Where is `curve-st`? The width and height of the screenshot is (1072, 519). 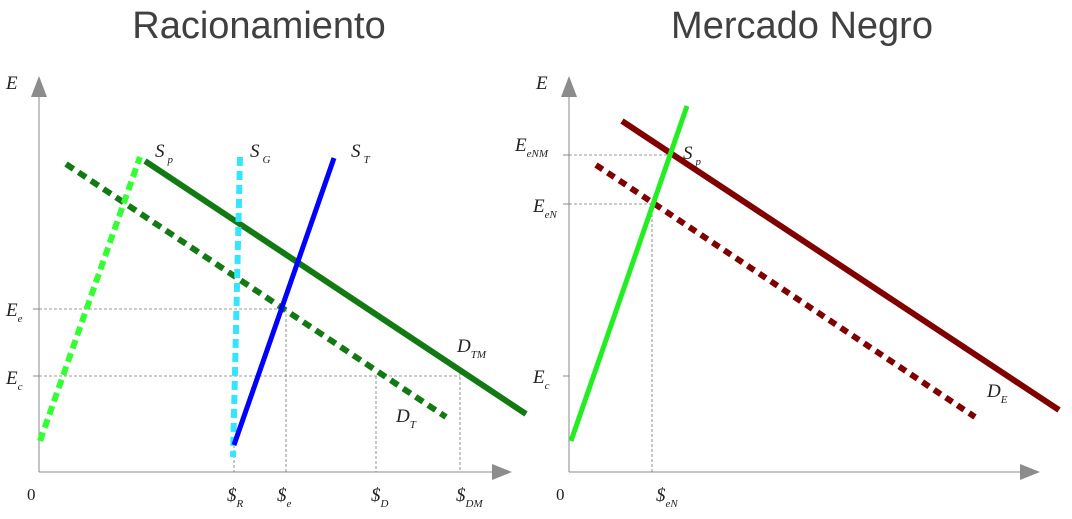 curve-st is located at coordinates (284, 301).